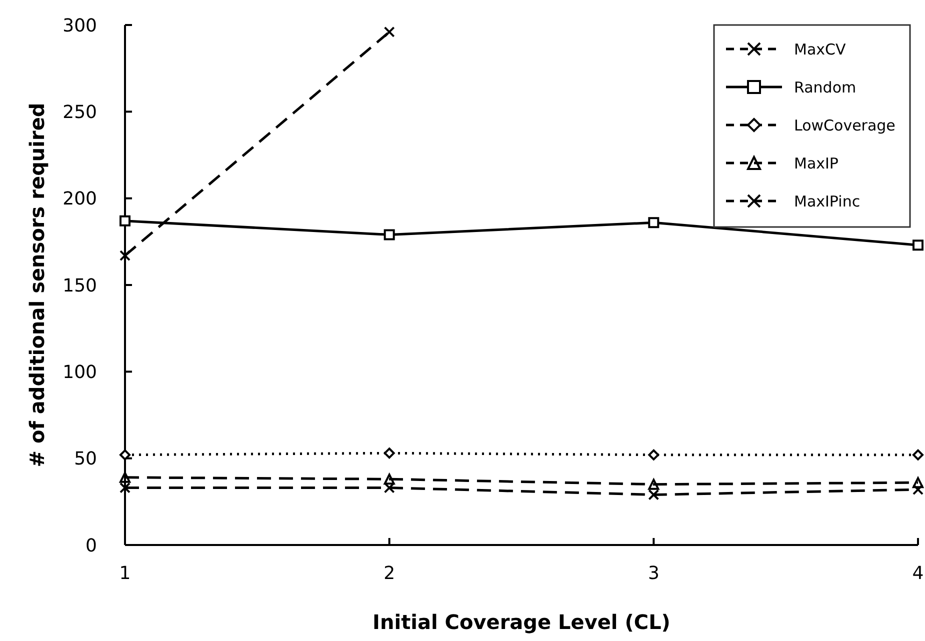 The image size is (925, 641). I want to click on y-tick-label: 250, so click(79, 112).